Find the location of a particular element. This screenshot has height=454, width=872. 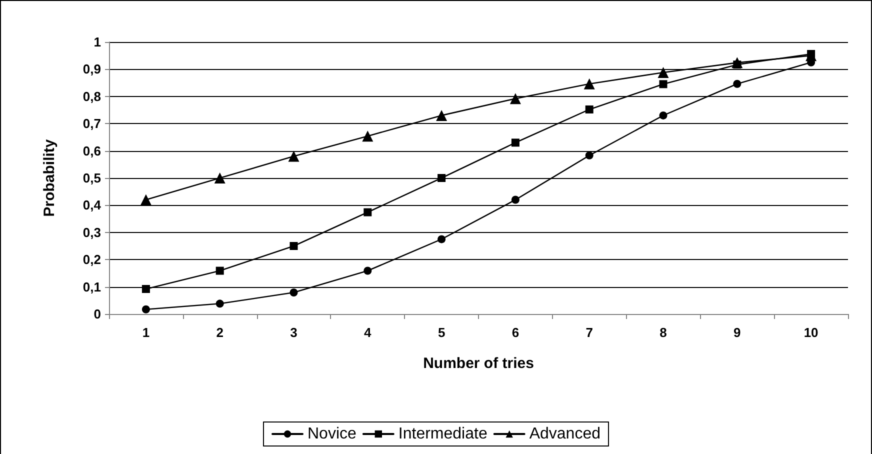

legend-label: Novice is located at coordinates (332, 434).